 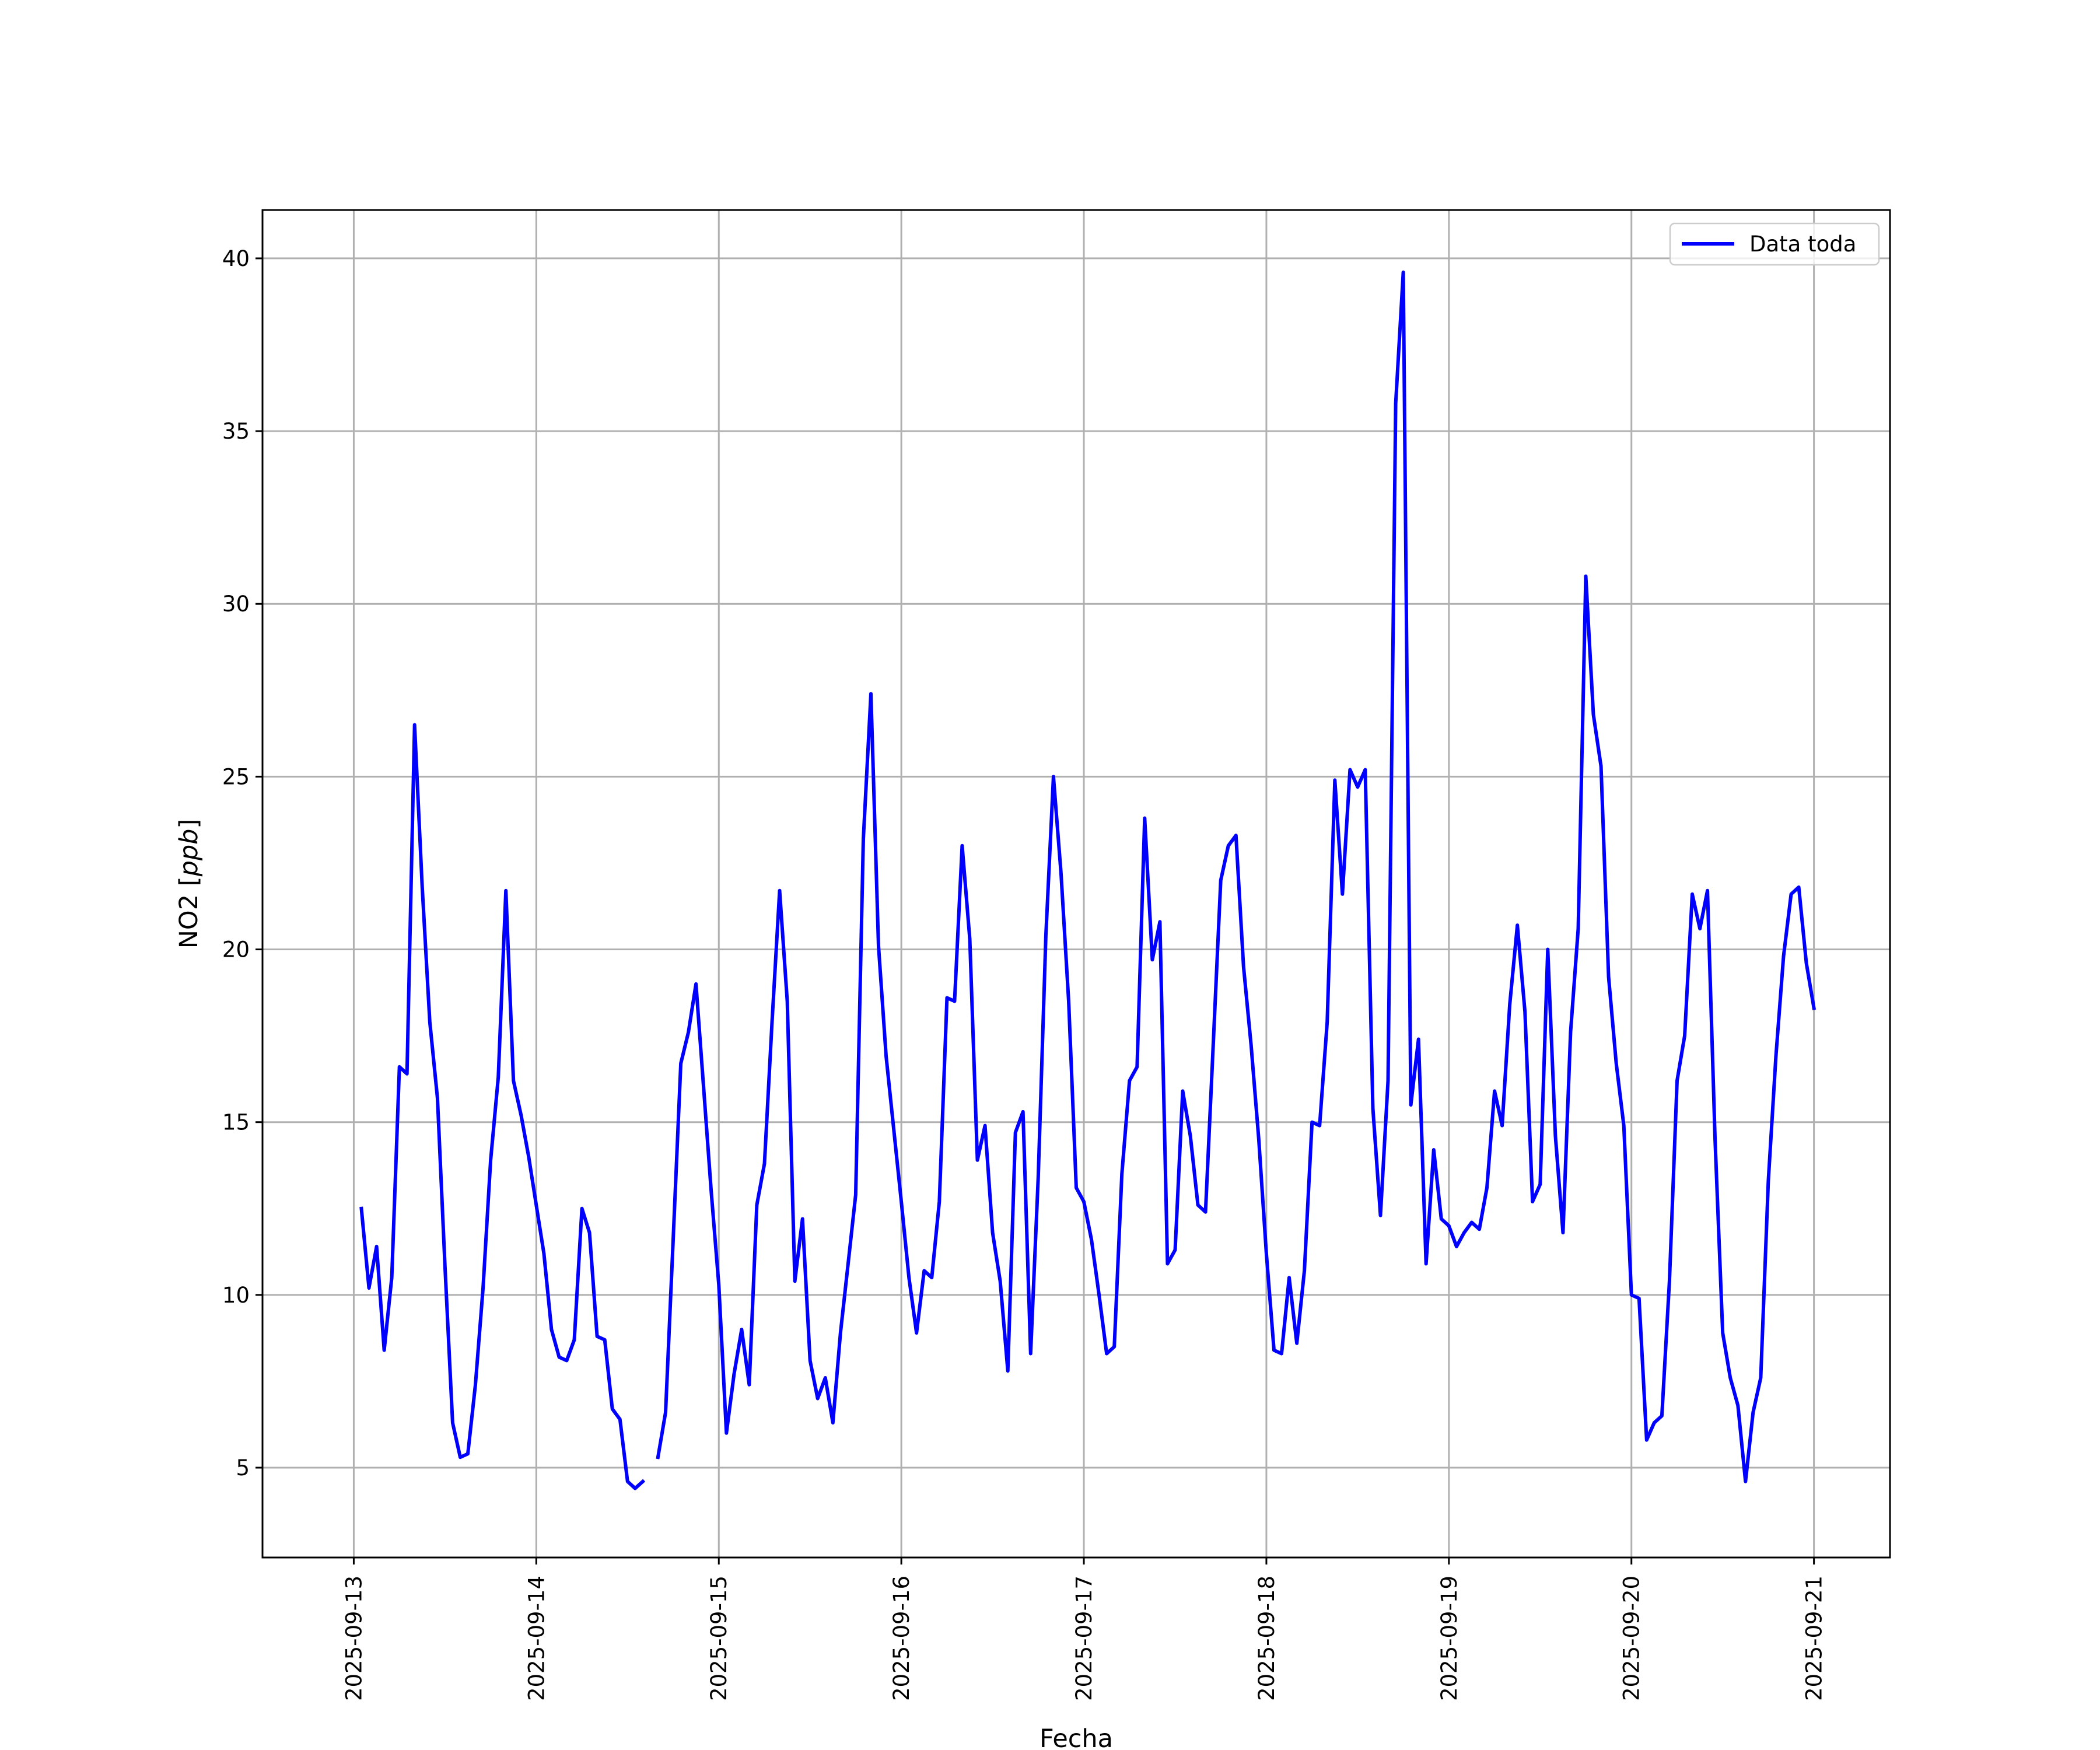 What do you see at coordinates (236, 1122) in the screenshot?
I see `y-tick-label: 15` at bounding box center [236, 1122].